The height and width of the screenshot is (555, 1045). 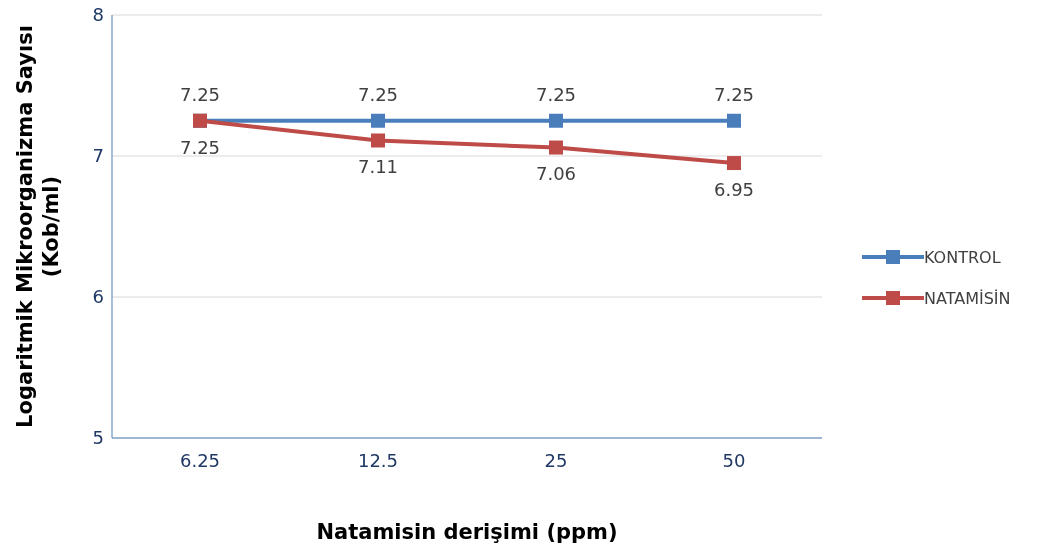 I want to click on y-tick-label: 7, so click(x=98, y=156).